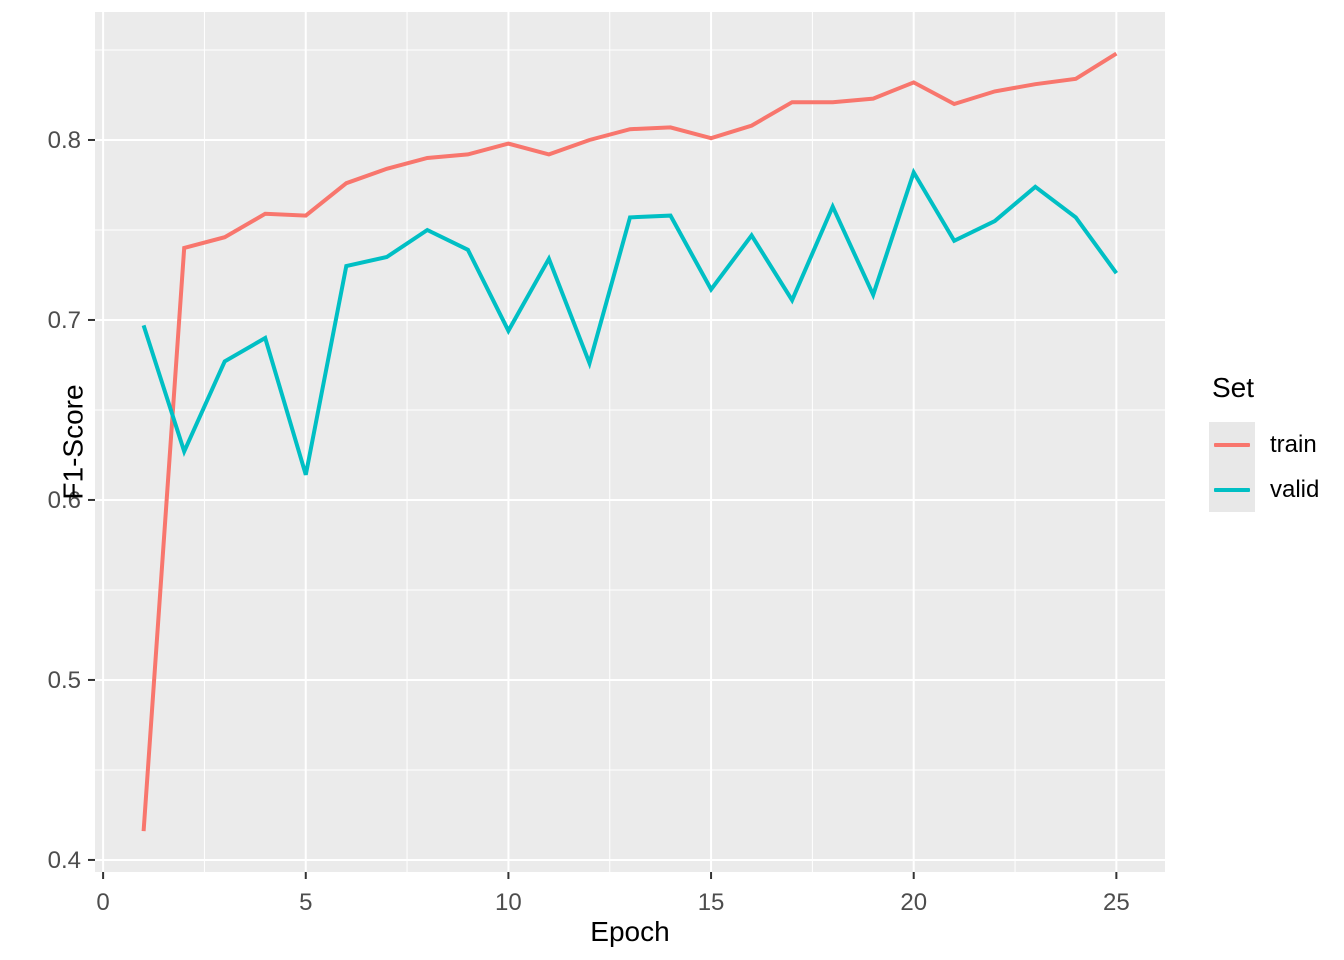 Image resolution: width=1344 pixels, height=960 pixels. I want to click on legend: Set train valid, so click(1264, 442).